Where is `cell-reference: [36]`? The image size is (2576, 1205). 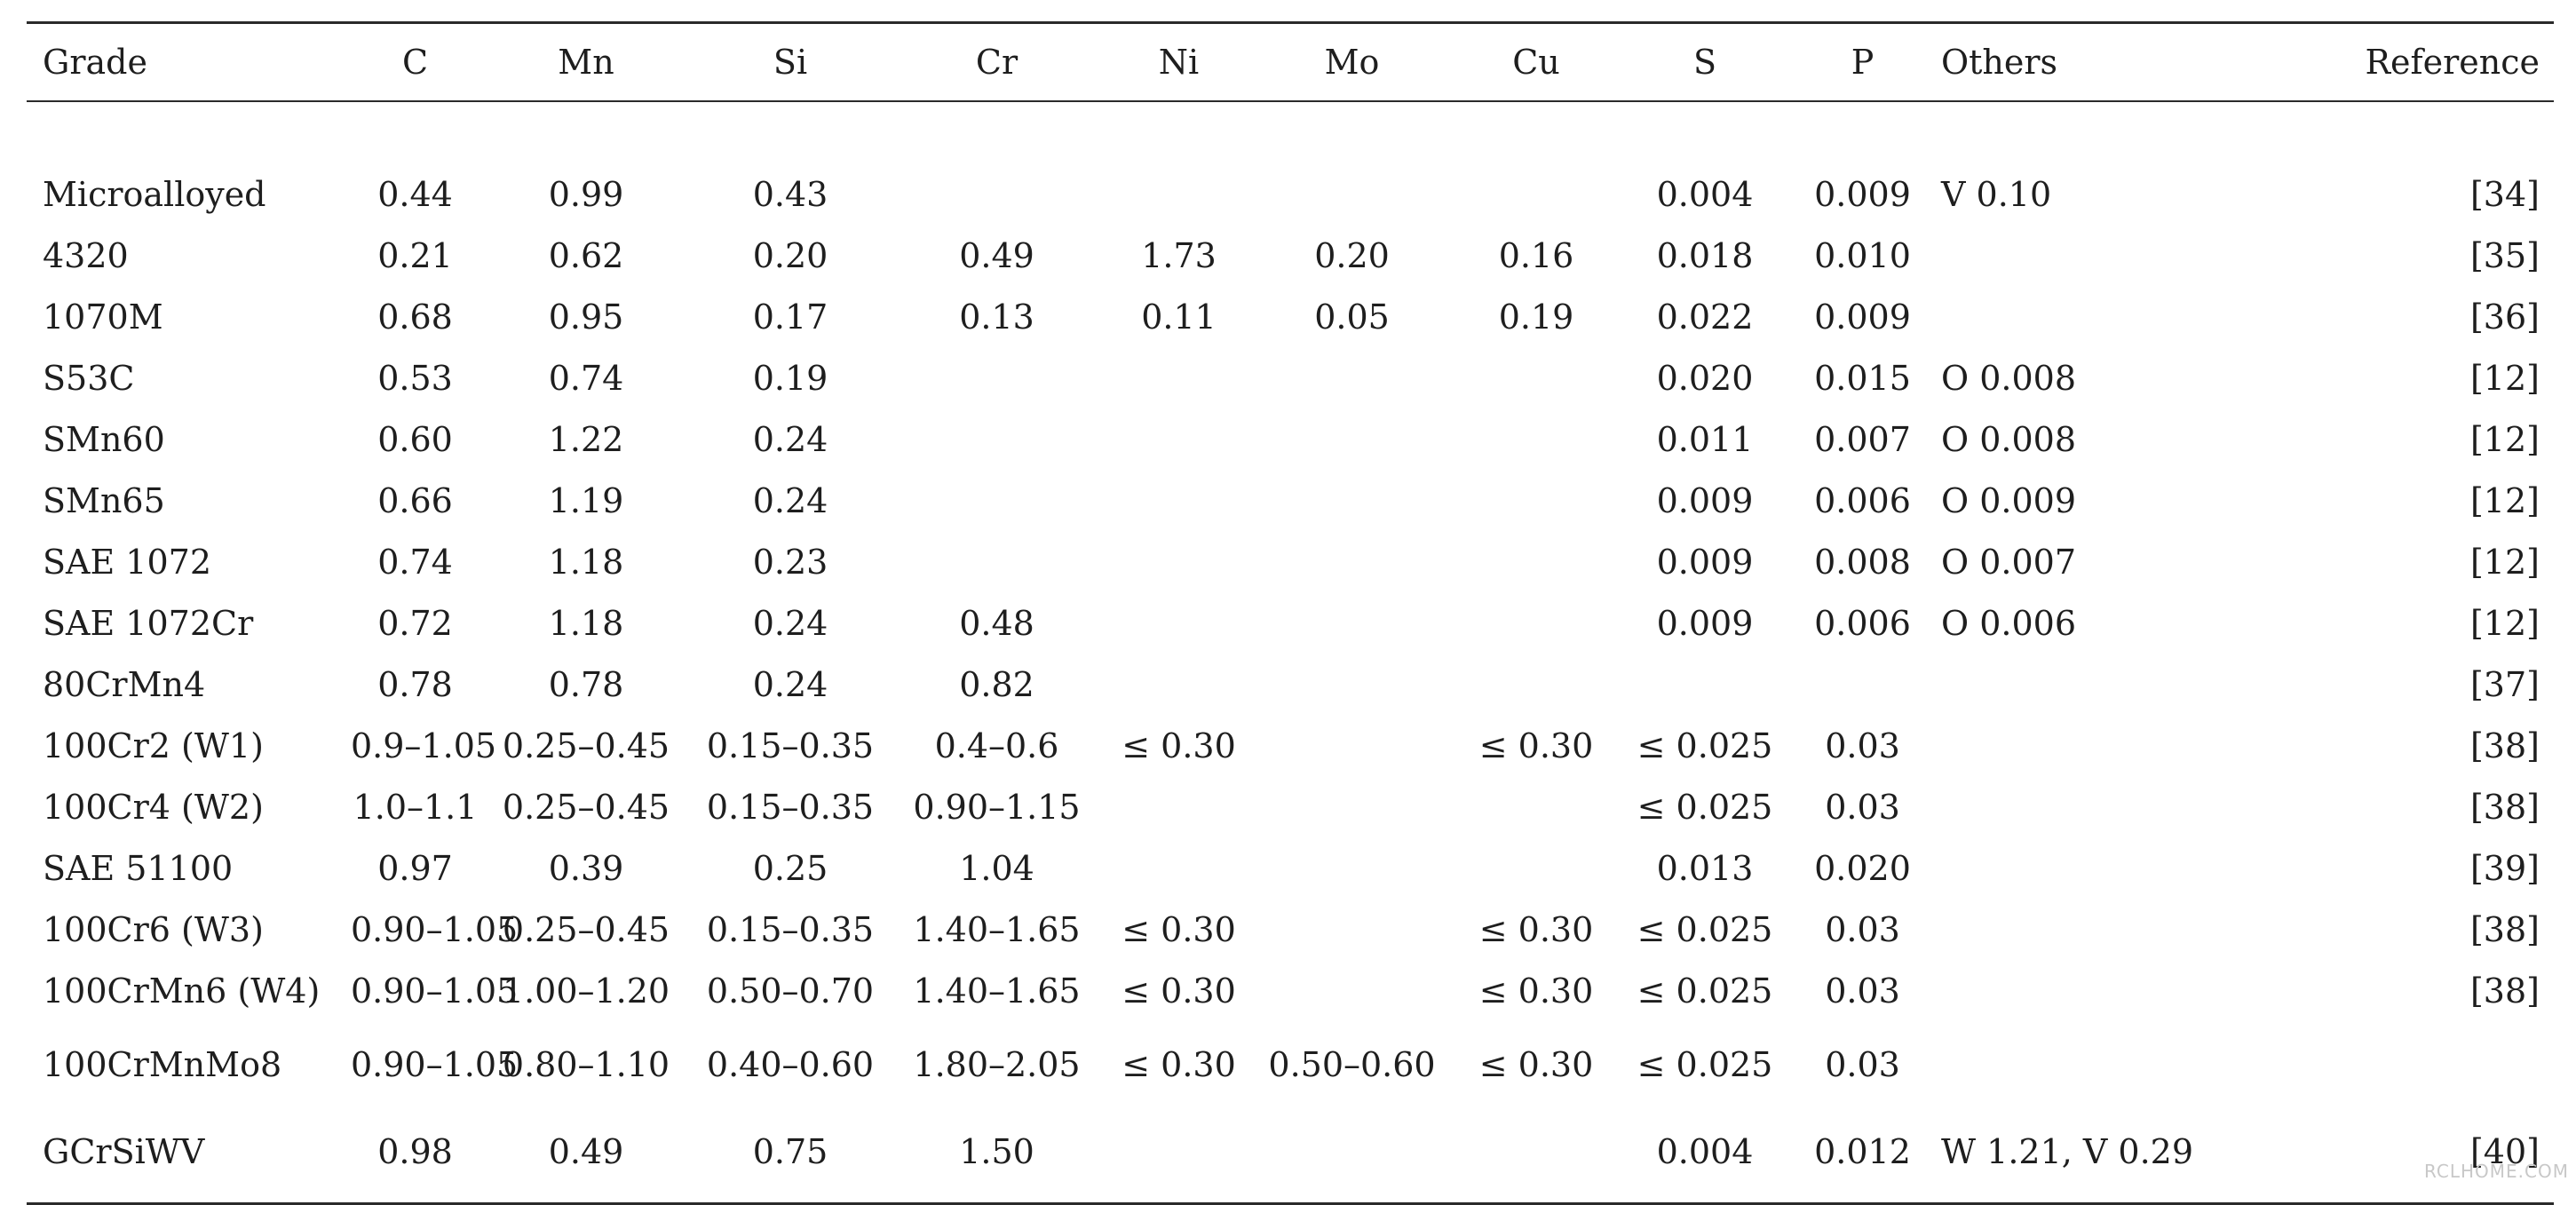
cell-reference: [36] is located at coordinates (2505, 317).